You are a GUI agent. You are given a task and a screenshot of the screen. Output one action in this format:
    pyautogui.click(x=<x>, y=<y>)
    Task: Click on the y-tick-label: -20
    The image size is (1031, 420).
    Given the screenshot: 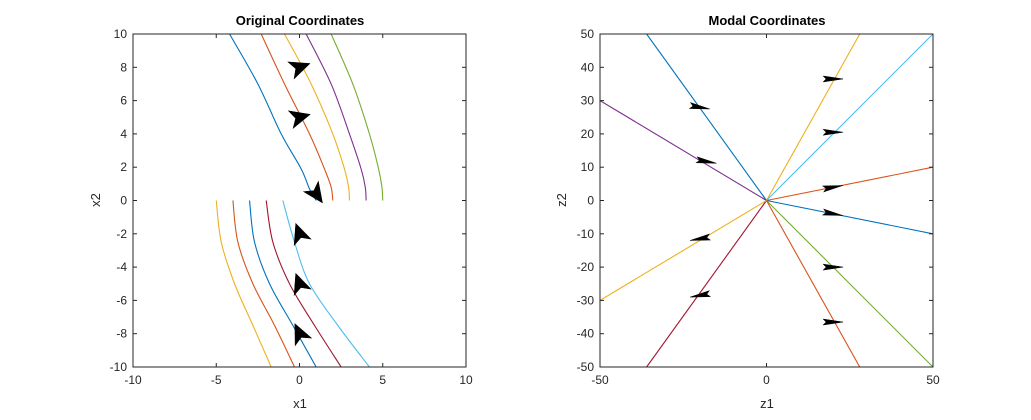 What is the action you would take?
    pyautogui.click(x=586, y=267)
    